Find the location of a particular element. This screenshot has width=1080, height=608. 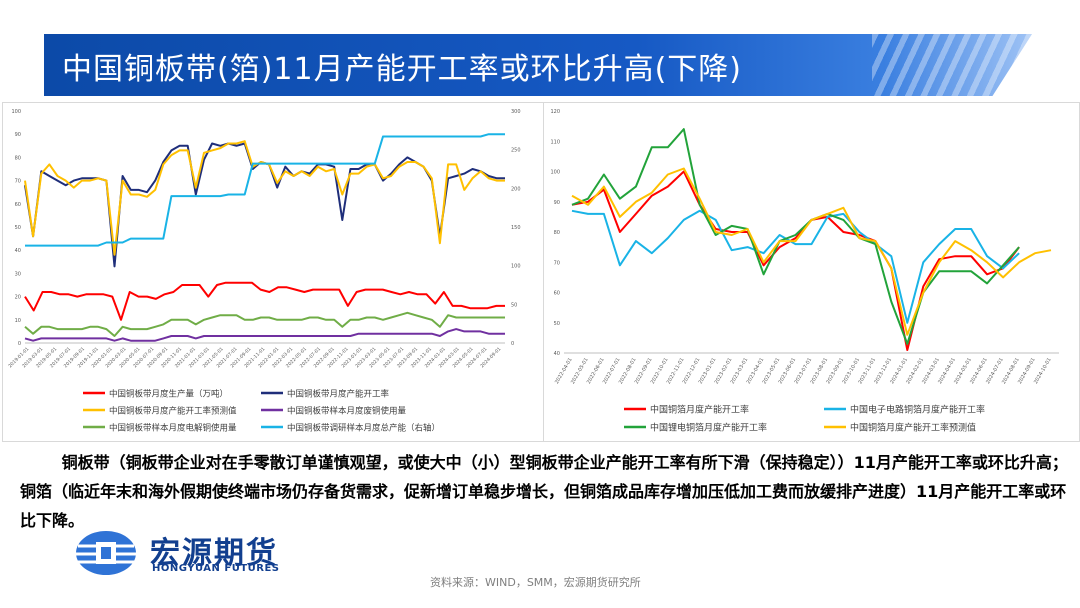

logo-name-cn: 宏源期货 is located at coordinates (214, 553).